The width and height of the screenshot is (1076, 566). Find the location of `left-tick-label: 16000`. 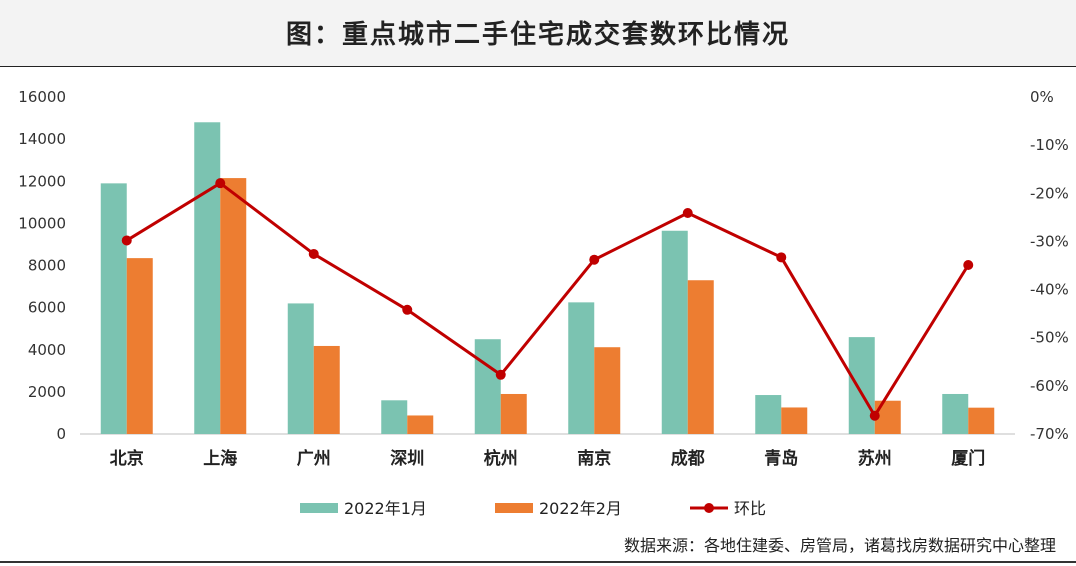

left-tick-label: 16000 is located at coordinates (42, 97).